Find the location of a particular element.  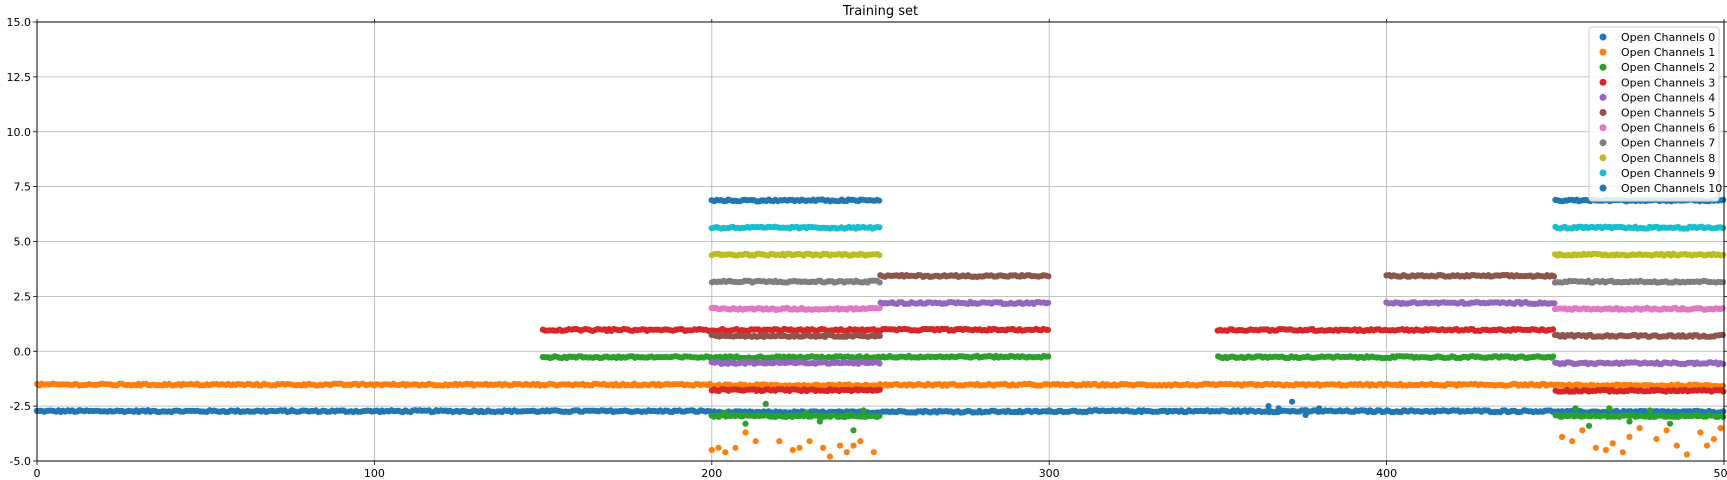

legend-label: Open Channels 7 is located at coordinates (1668, 143).